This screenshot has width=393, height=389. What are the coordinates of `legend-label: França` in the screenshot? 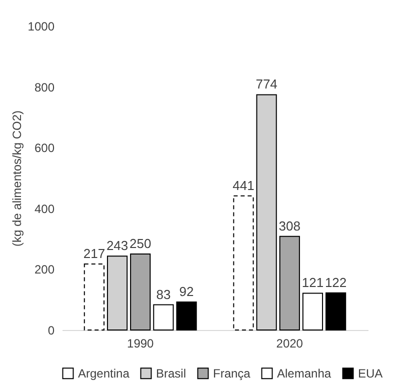 It's located at (232, 373).